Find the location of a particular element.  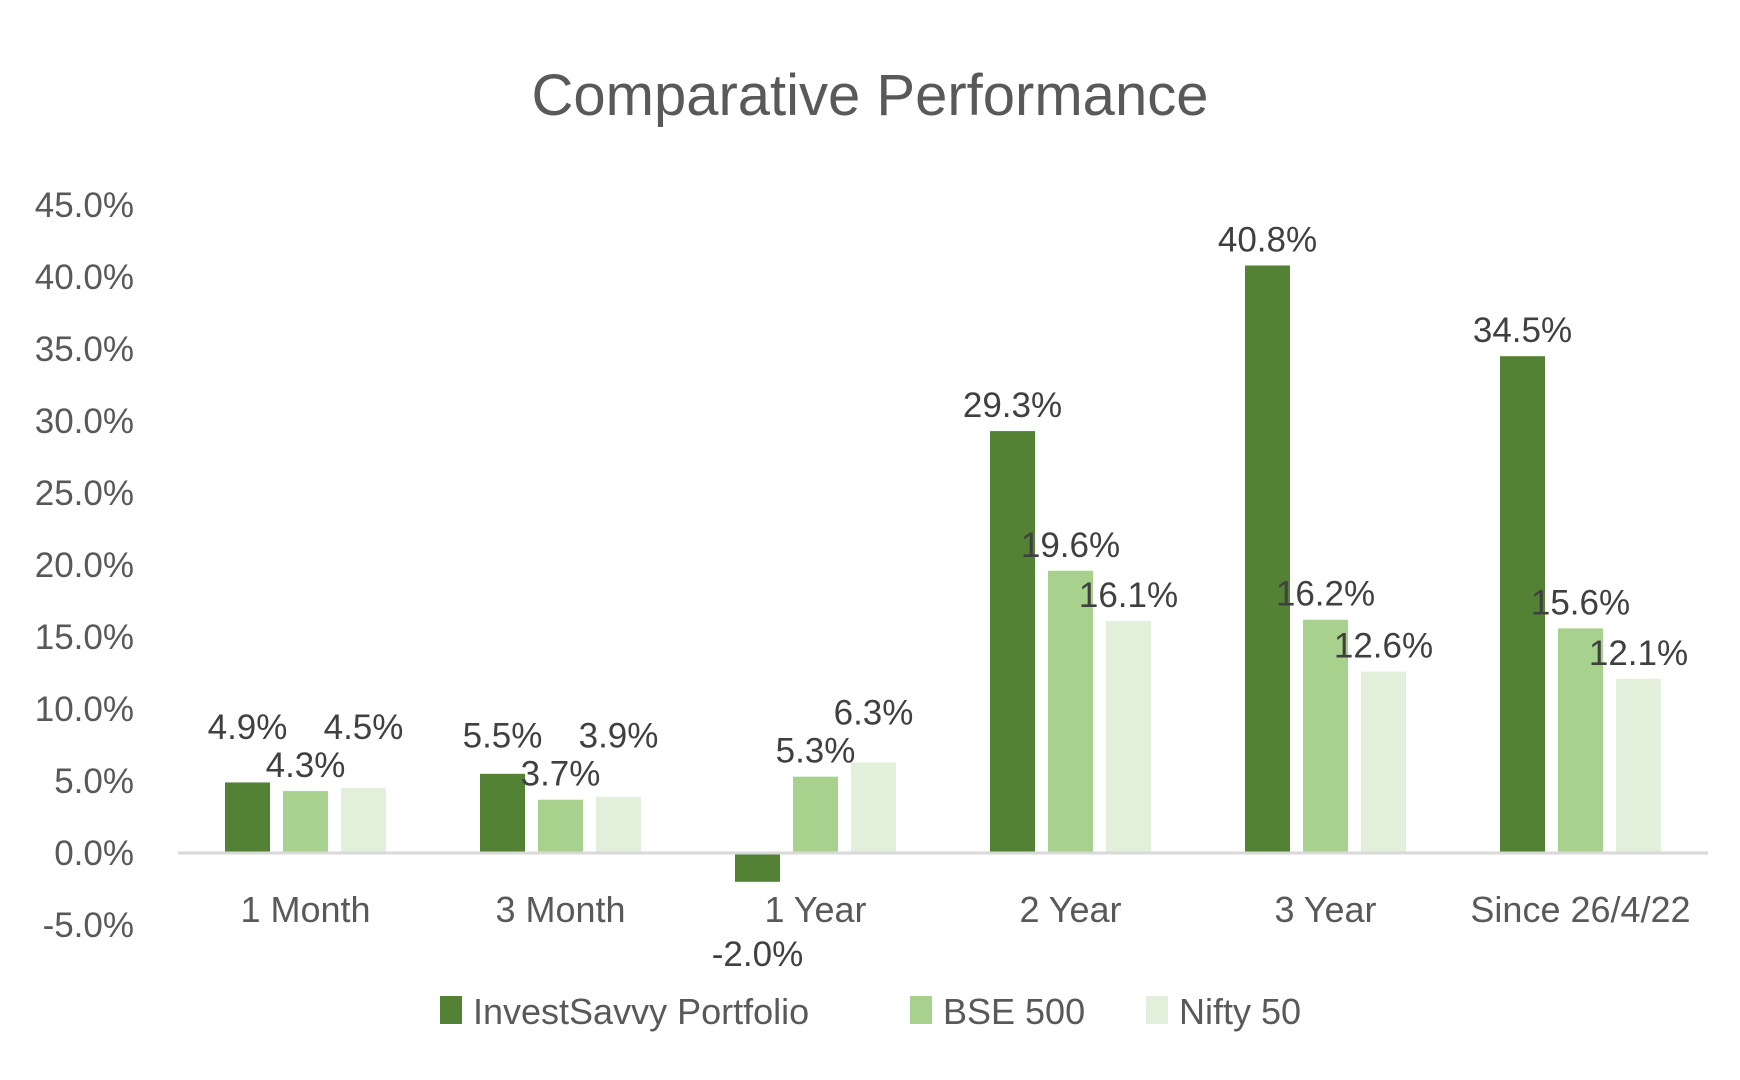

legend-item: BSE 500 is located at coordinates (997, 1011).